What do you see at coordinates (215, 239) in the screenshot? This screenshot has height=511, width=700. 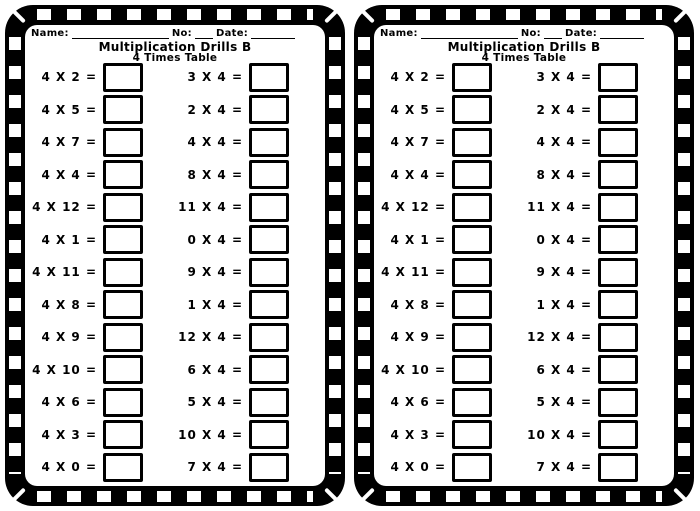 I see `problem-label: 0 X 4 =` at bounding box center [215, 239].